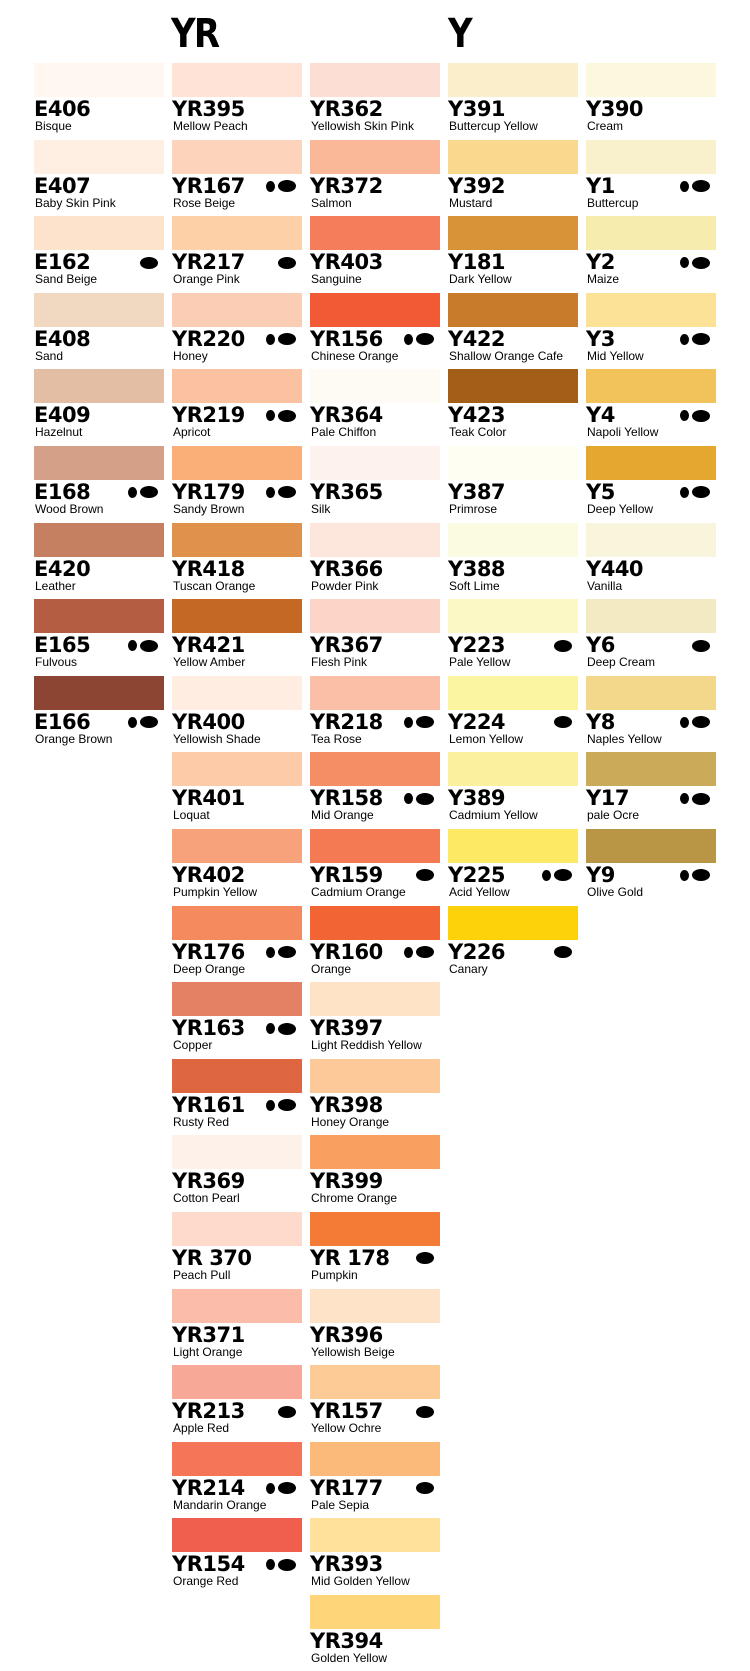  I want to click on color-swatch-item: YR364 Pale Chiffon, so click(375, 407).